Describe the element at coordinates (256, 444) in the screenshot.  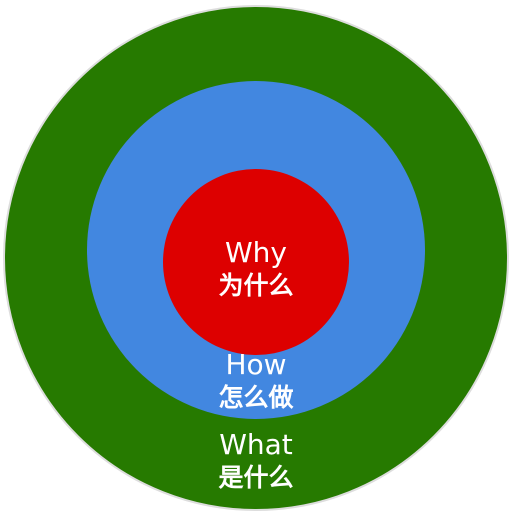
I see `what-label-en: What` at that location.